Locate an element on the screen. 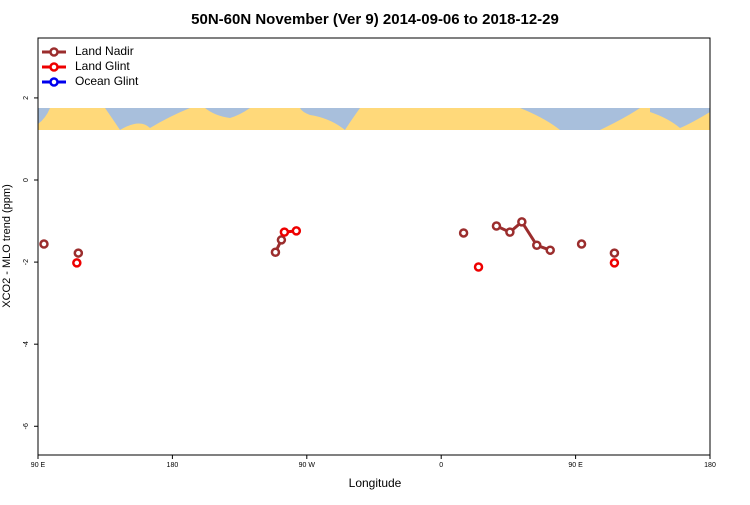 This screenshot has height=505, width=750. map-land is located at coordinates (374, 119).